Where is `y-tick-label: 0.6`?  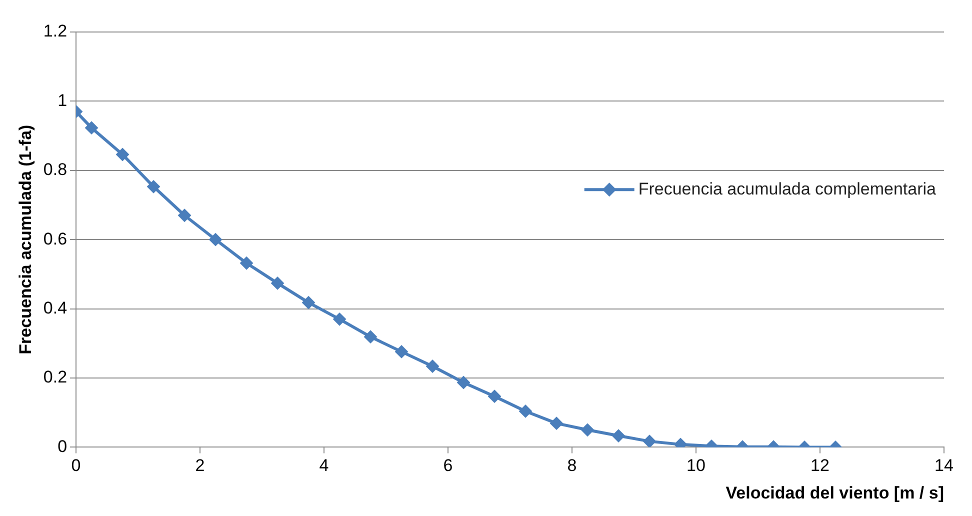 y-tick-label: 0.6 is located at coordinates (55, 238).